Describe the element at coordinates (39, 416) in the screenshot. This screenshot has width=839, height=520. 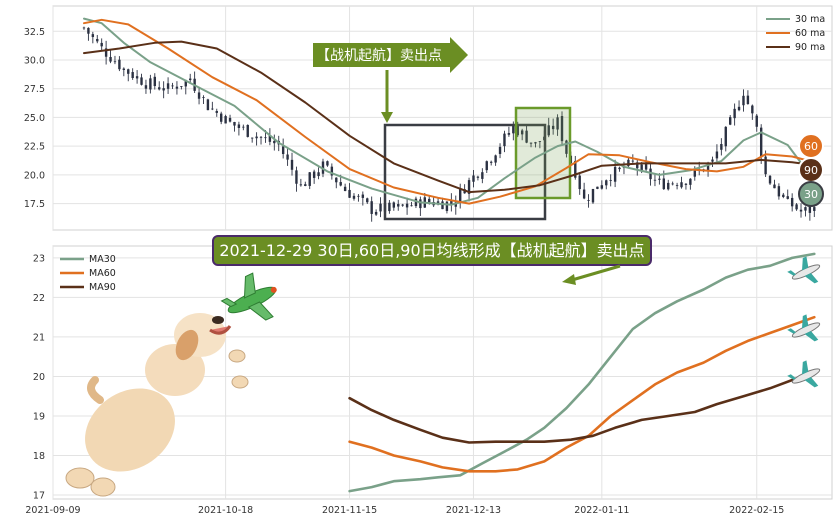
I see `bottom-y-tick: 19` at that location.